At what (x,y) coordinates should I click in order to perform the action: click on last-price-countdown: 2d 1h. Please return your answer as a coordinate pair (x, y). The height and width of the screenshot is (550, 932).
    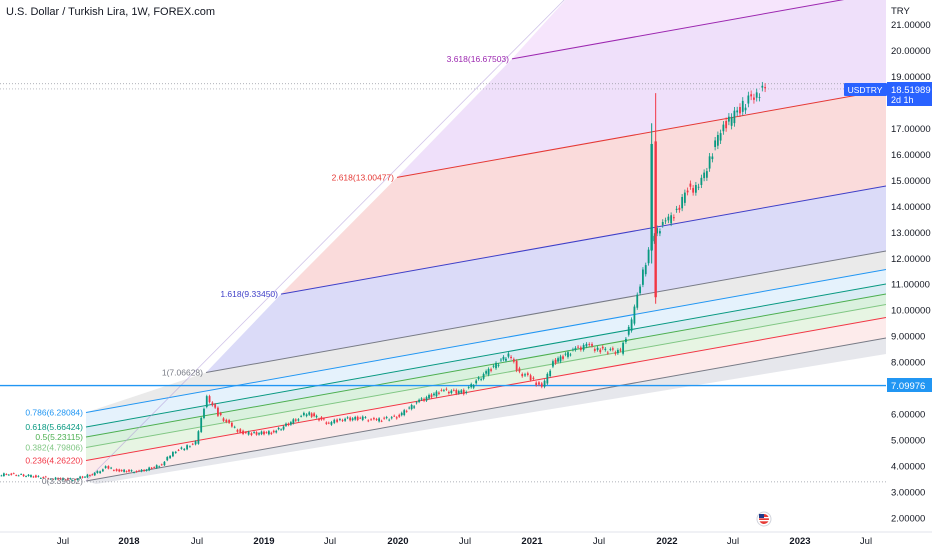
    Looking at the image, I should click on (902, 100).